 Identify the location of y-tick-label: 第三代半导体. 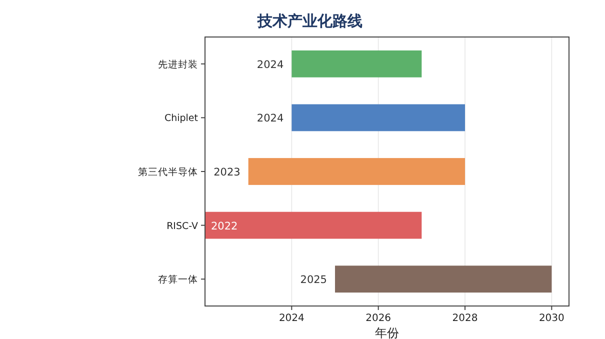
(168, 172).